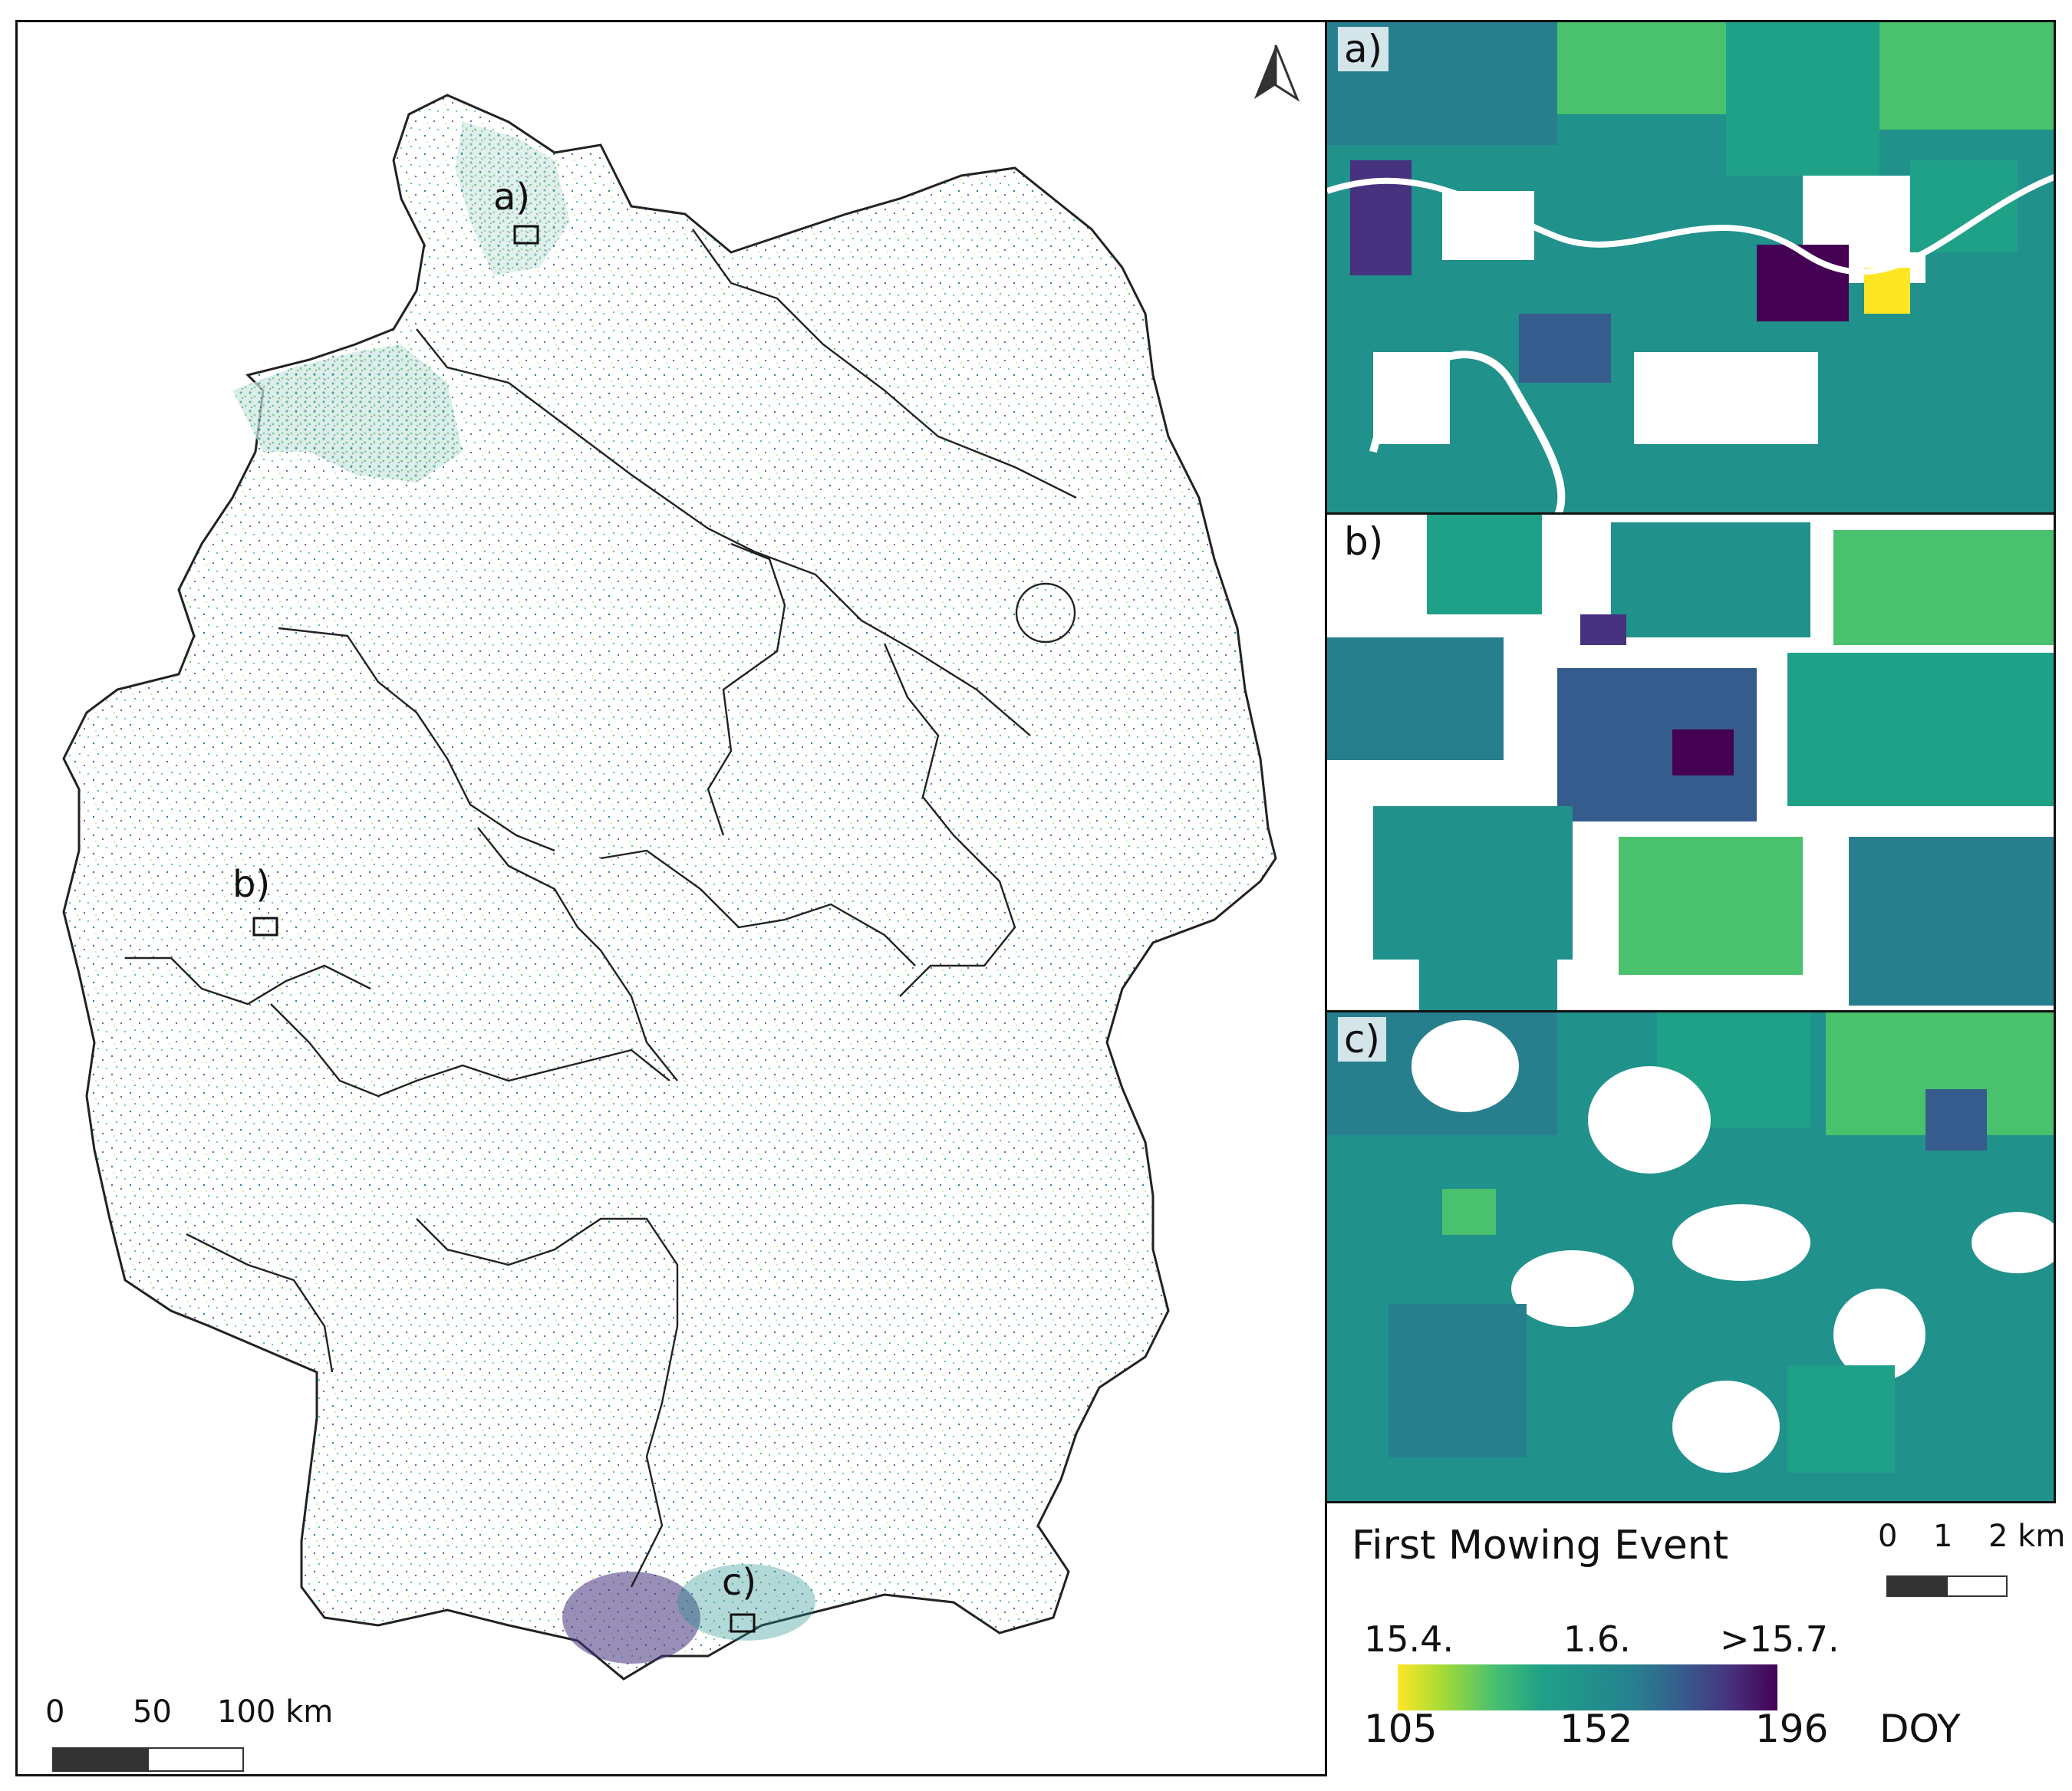  What do you see at coordinates (1690, 762) in the screenshot?
I see `inset-panel-b: b)` at bounding box center [1690, 762].